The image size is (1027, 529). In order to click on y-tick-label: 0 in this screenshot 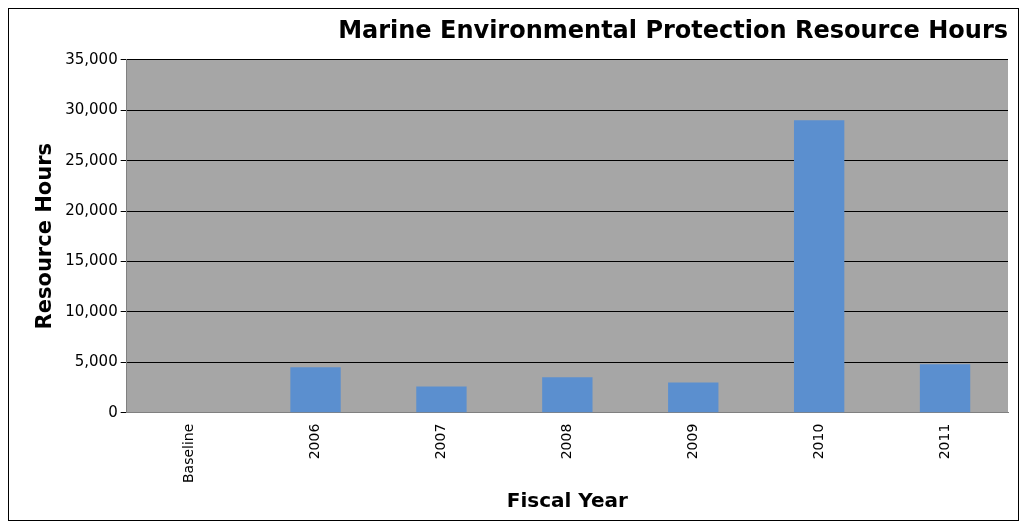, I will do `click(113, 411)`.